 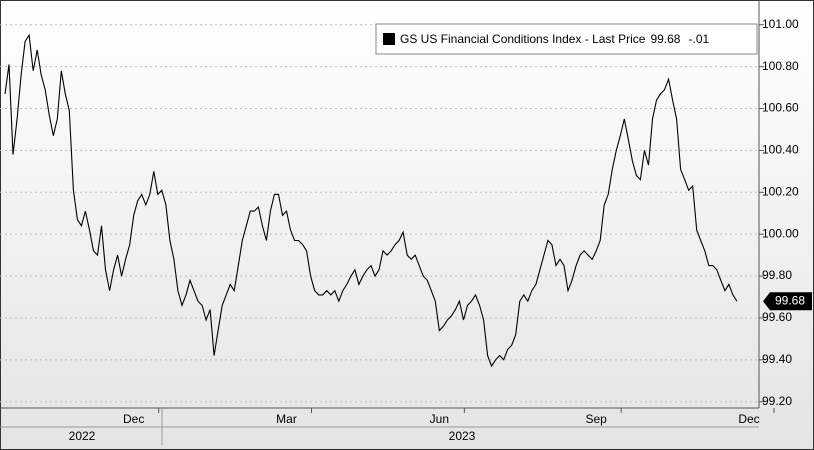 What do you see at coordinates (777, 359) in the screenshot?
I see `y-tick-label: 99.40` at bounding box center [777, 359].